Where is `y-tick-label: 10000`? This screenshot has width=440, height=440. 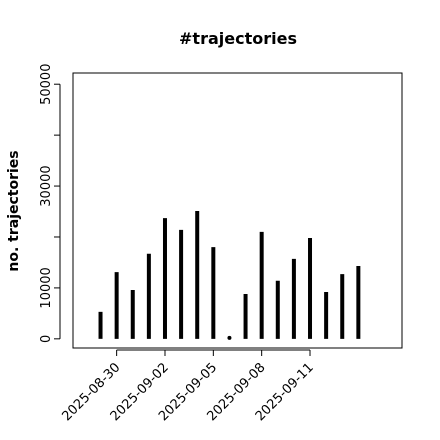 y-tick-label: 10000 is located at coordinates (46, 287).